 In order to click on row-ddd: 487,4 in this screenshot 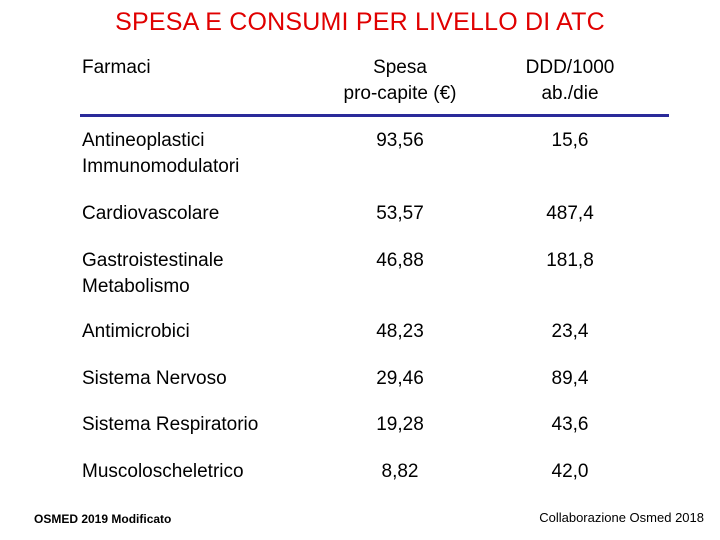, I will do `click(570, 213)`.